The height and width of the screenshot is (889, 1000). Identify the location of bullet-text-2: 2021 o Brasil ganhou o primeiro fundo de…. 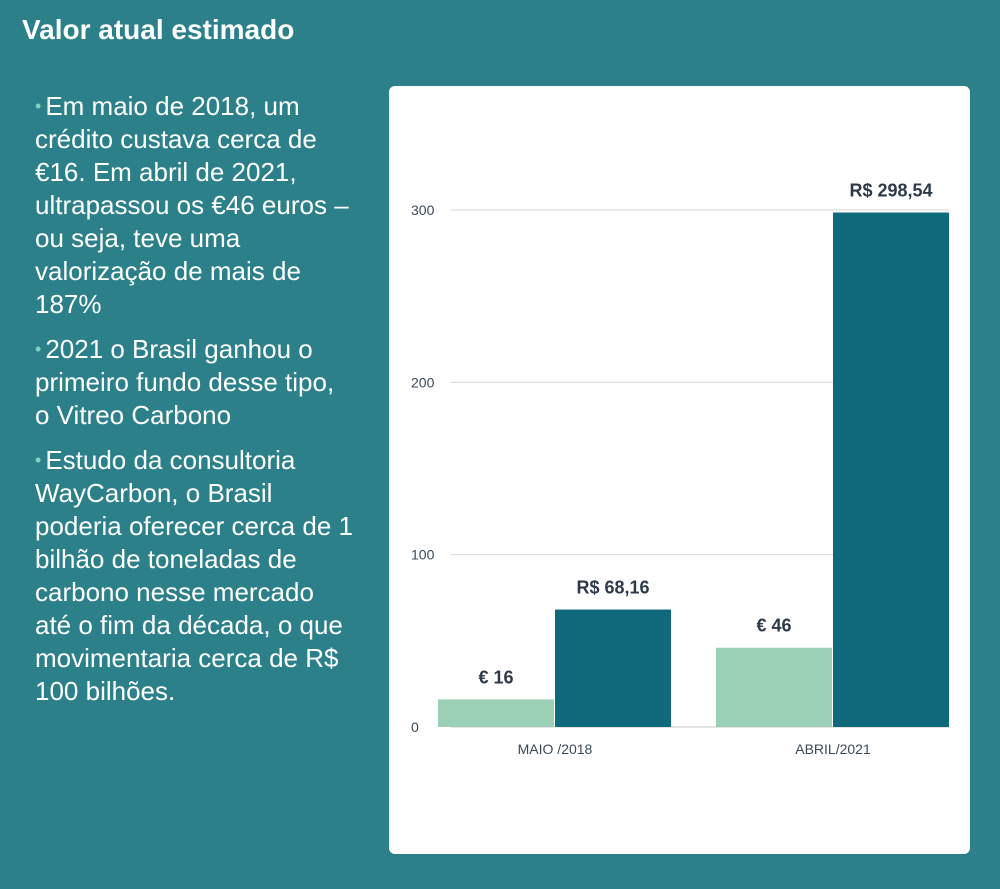
(185, 382).